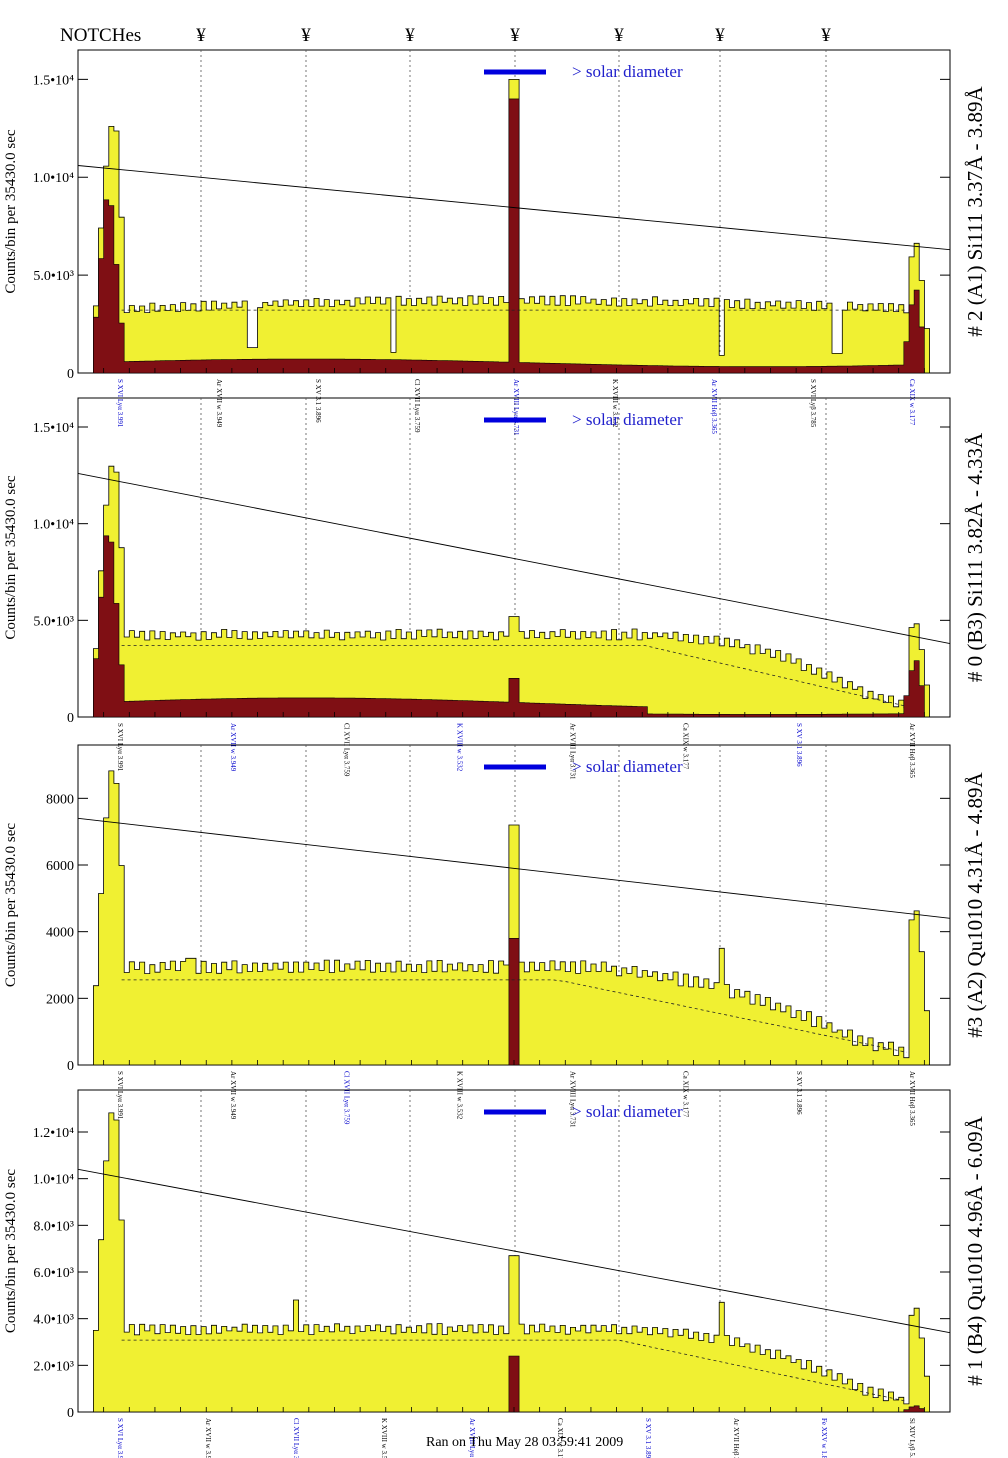 This screenshot has width=1008, height=1458. Describe the element at coordinates (53, 1133) in the screenshot. I see `y-tick-label: 1.2•10⁴` at that location.